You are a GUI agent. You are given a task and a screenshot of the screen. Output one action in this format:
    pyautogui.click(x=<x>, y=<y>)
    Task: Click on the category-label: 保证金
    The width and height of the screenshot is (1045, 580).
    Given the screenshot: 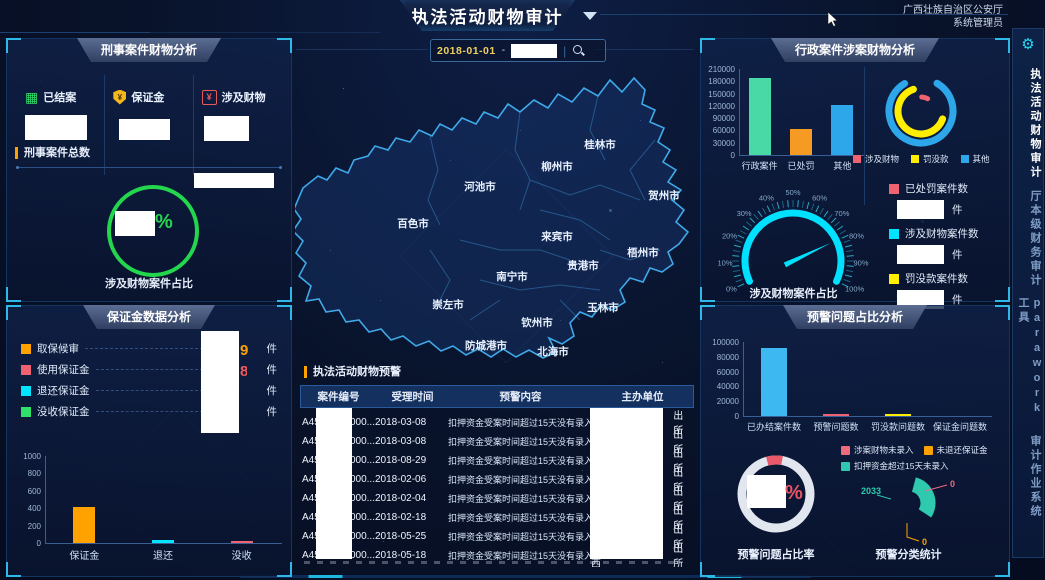 What is the action you would take?
    pyautogui.click(x=84, y=556)
    